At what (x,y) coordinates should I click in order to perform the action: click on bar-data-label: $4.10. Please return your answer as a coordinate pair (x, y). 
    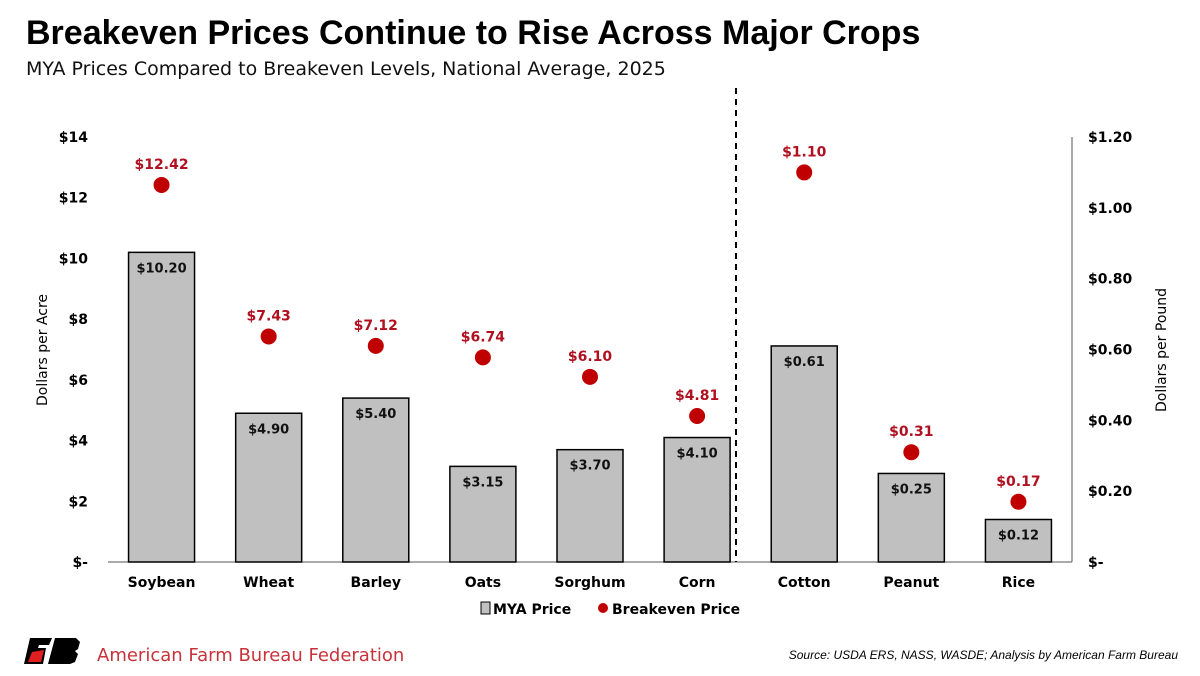
    Looking at the image, I should click on (697, 454).